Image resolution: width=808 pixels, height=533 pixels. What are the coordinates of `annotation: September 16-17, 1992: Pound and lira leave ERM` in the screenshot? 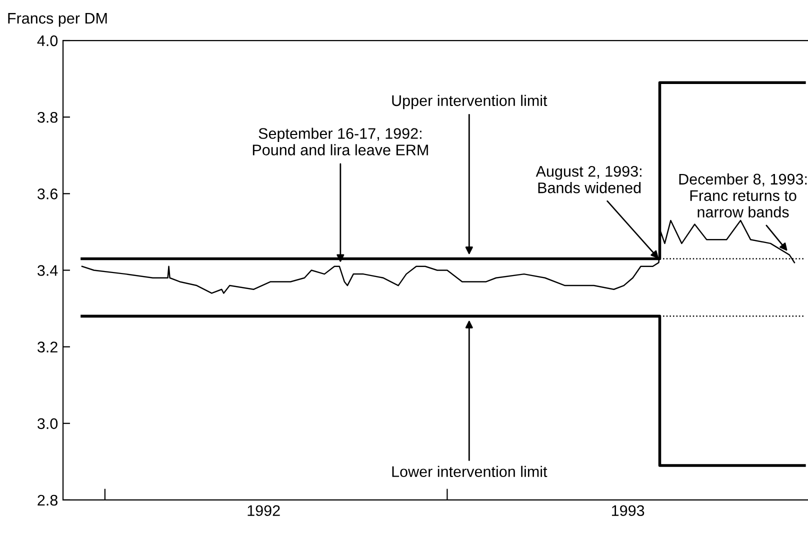 It's located at (340, 142).